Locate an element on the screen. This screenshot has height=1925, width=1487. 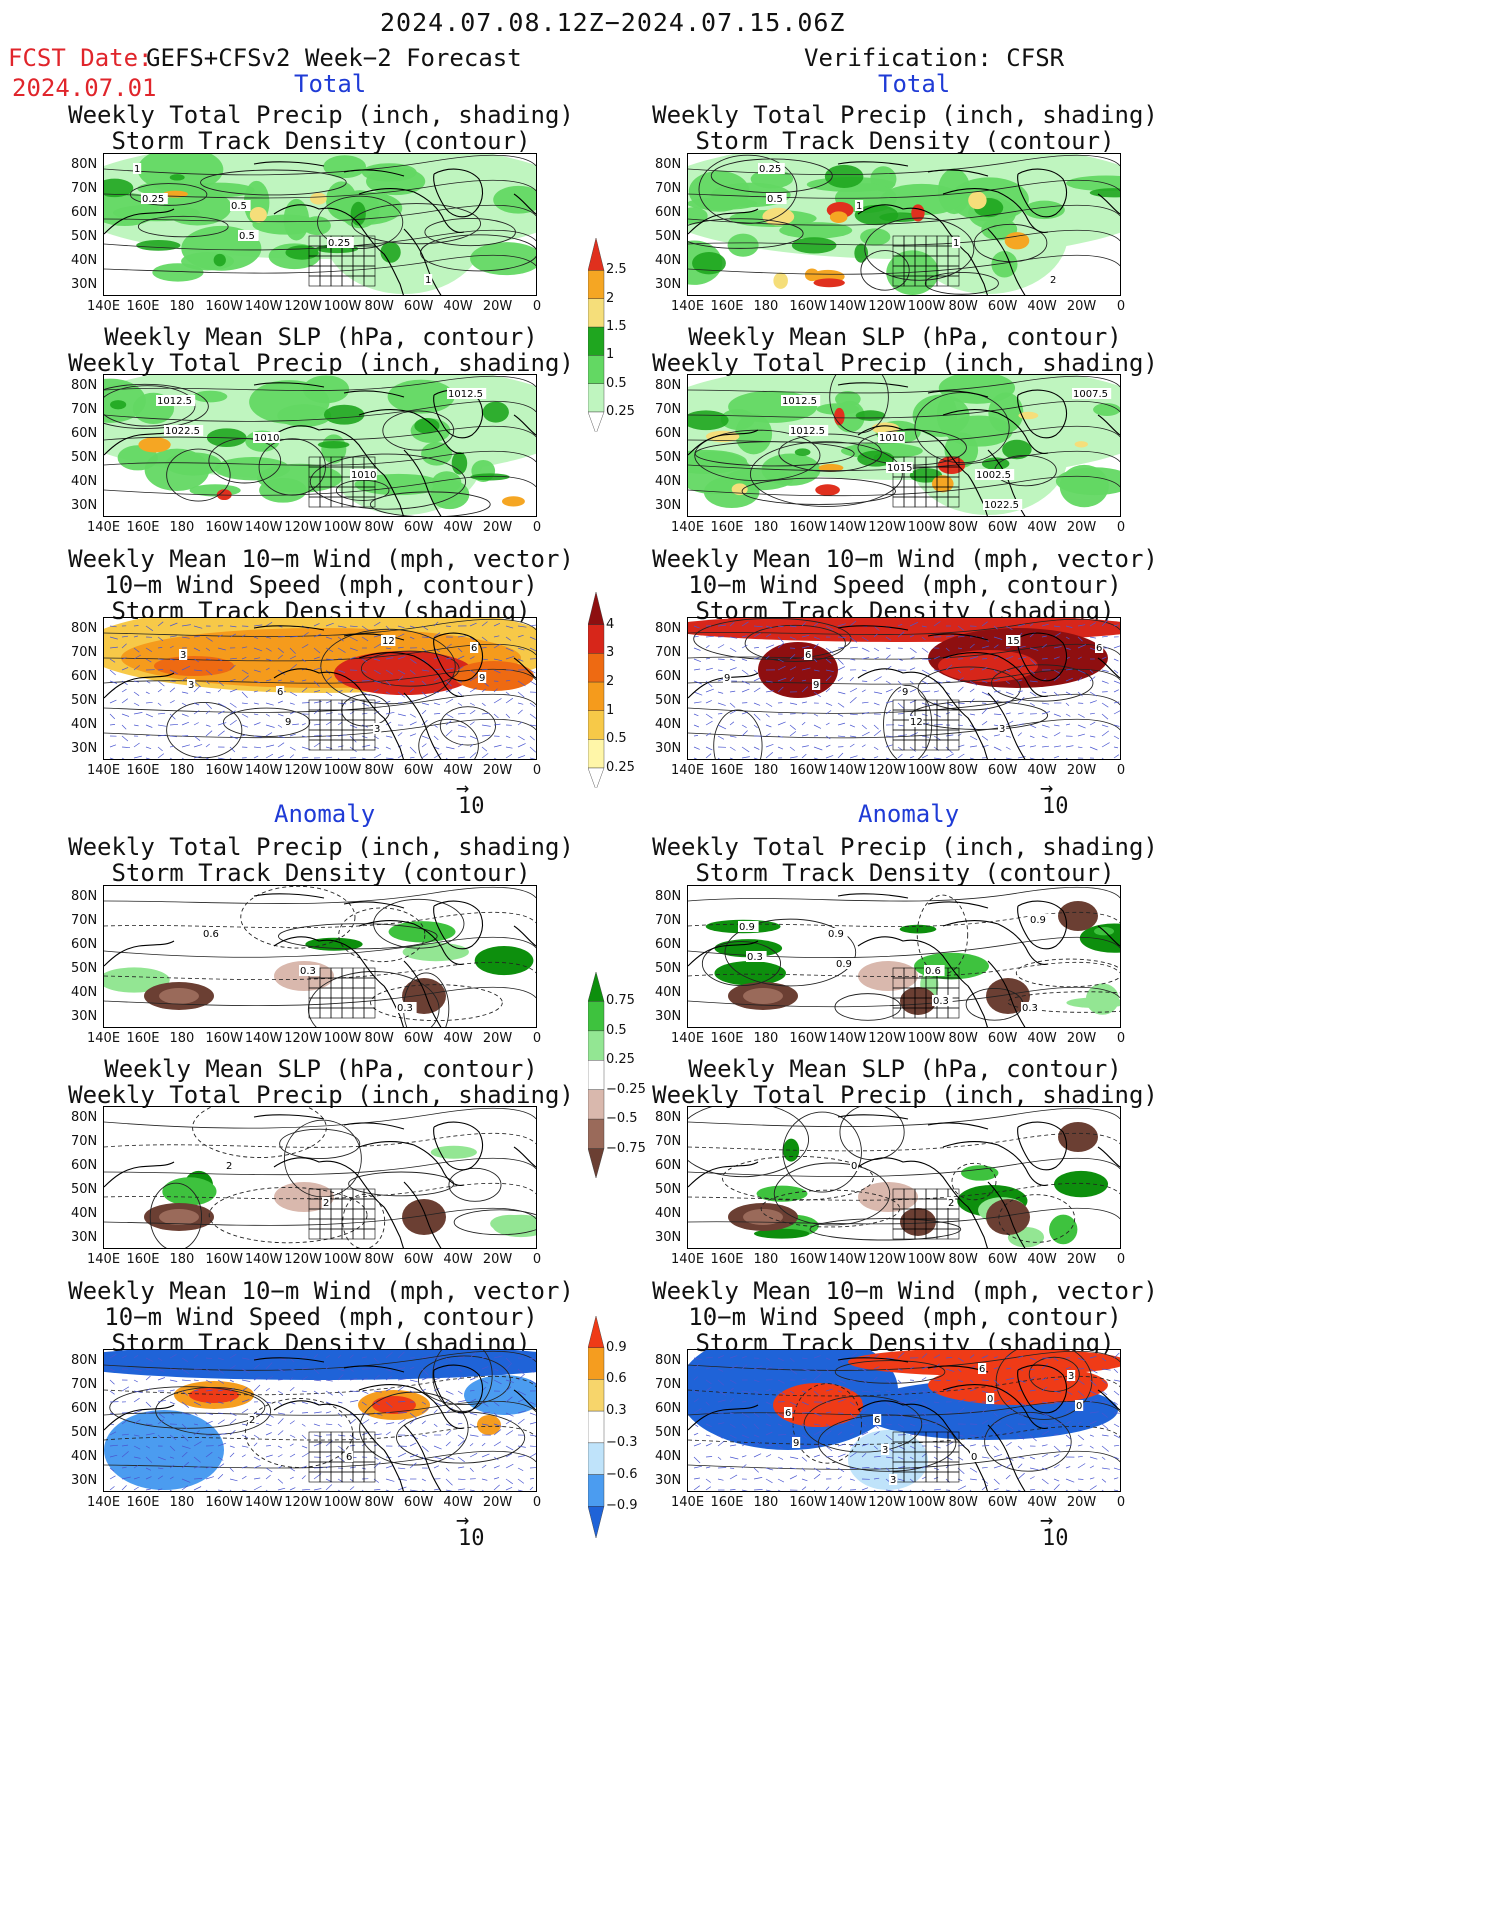
colorbar-tick-label: 2 is located at coordinates (610, 681).